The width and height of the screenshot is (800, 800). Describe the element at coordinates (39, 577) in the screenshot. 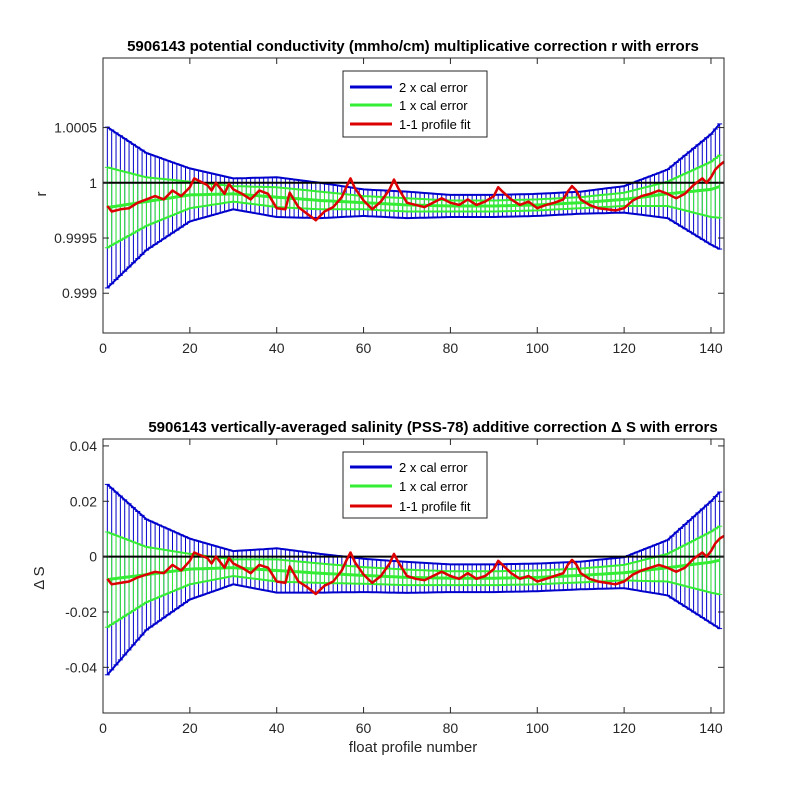

I see `y-axis-label: Δ S` at that location.